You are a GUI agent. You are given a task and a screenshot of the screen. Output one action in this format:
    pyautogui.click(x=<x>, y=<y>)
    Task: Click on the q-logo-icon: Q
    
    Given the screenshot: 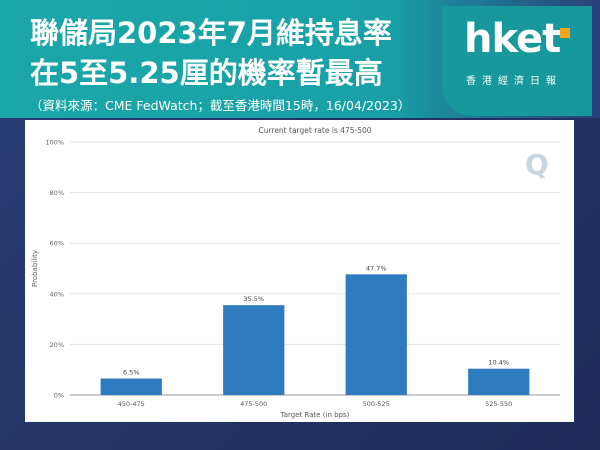 What is the action you would take?
    pyautogui.click(x=537, y=164)
    